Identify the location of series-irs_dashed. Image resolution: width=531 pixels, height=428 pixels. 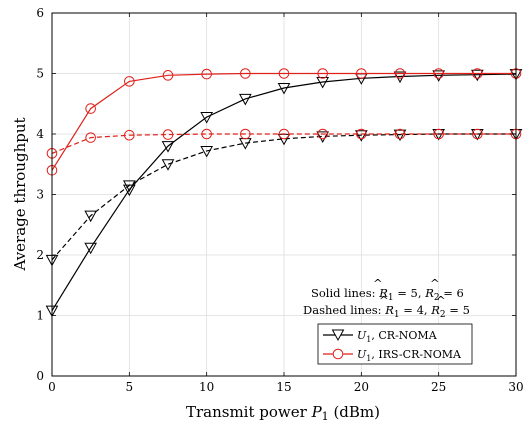
(284, 143).